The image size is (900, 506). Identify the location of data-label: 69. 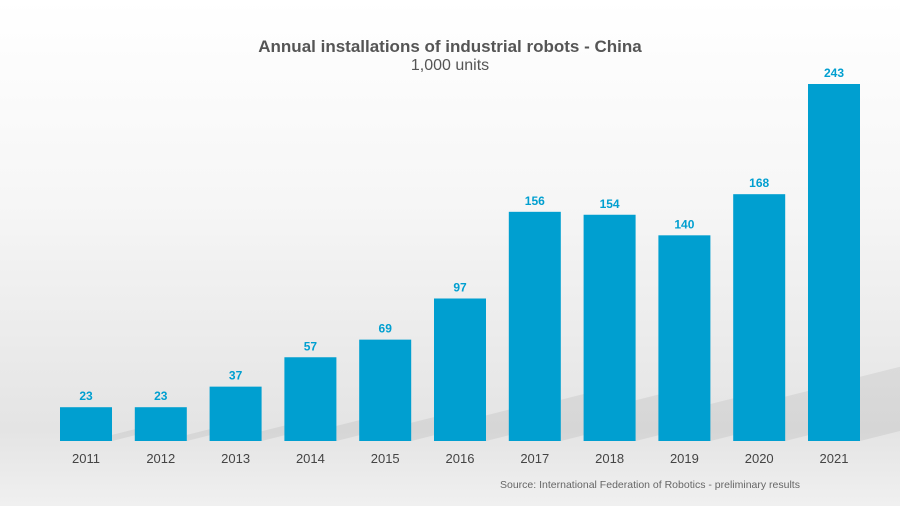
(386, 329).